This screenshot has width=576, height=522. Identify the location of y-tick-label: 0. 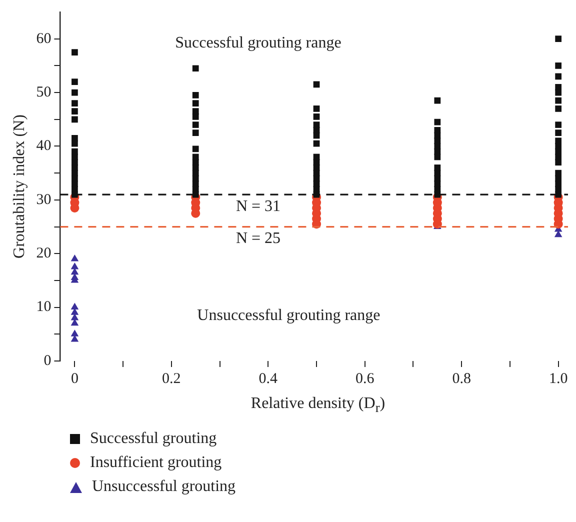
(48, 360).